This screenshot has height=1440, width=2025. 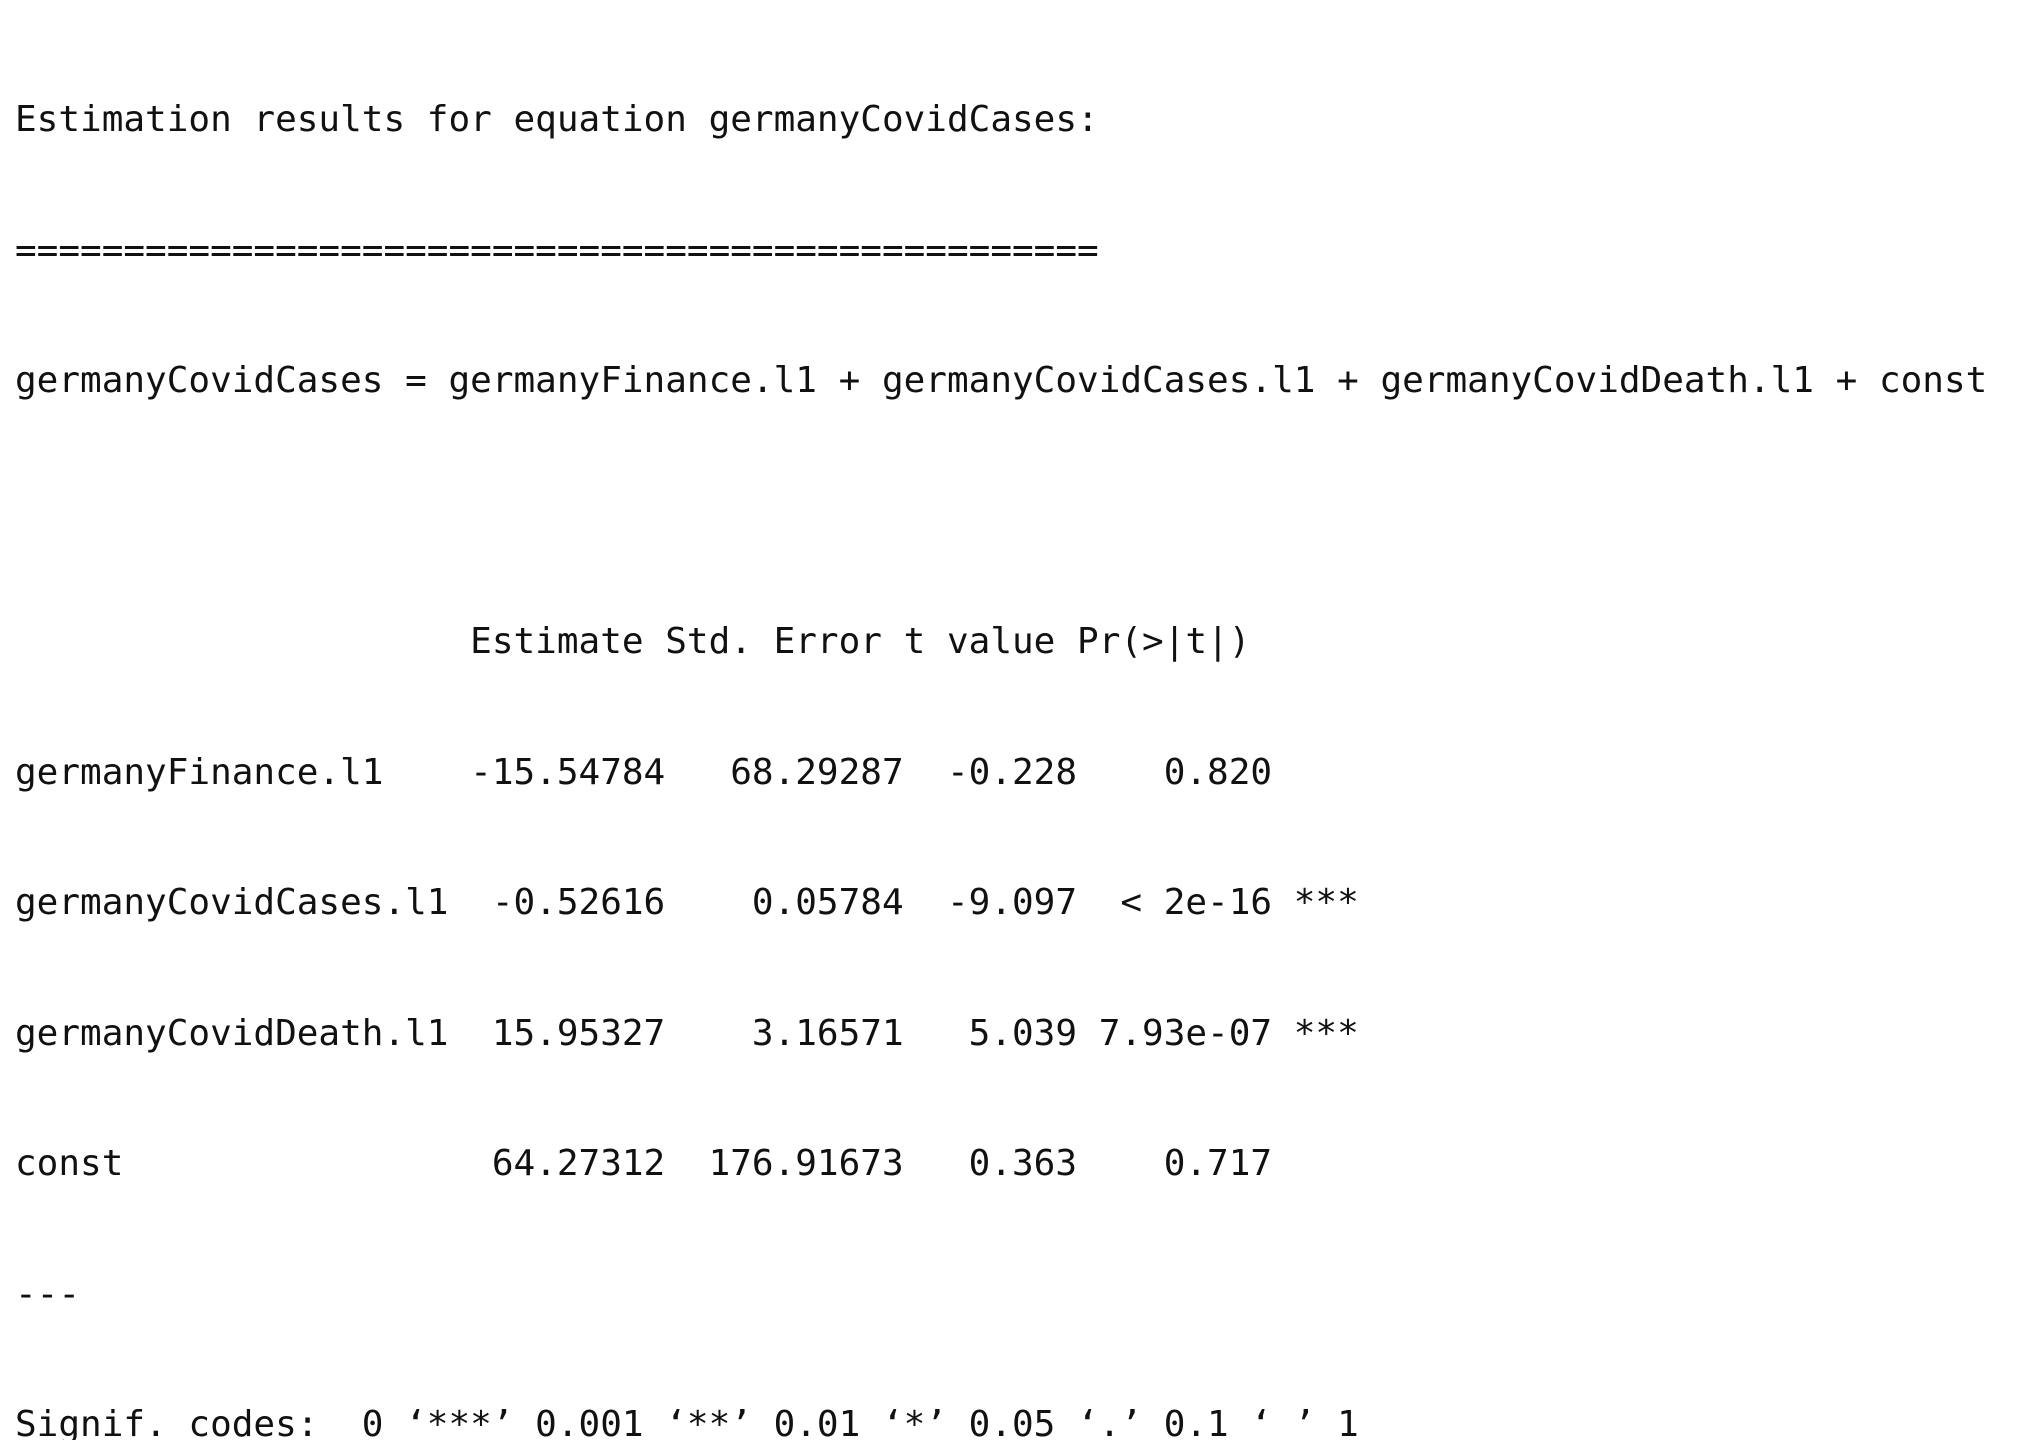 I want to click on blank-line, so click(x=1001, y=512).